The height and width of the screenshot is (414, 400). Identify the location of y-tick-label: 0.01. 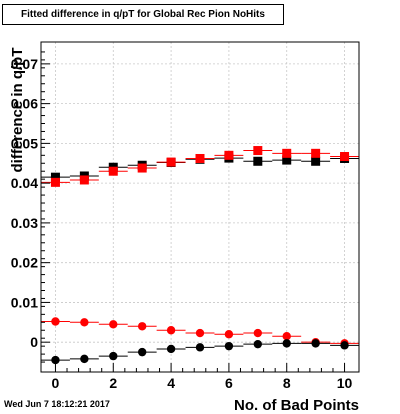
(24, 302).